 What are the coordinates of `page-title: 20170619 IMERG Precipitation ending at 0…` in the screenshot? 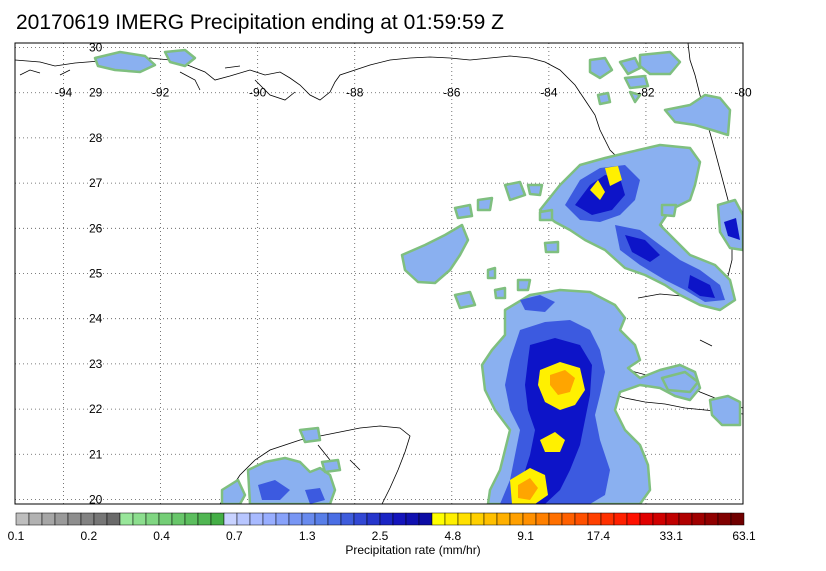 It's located at (260, 22).